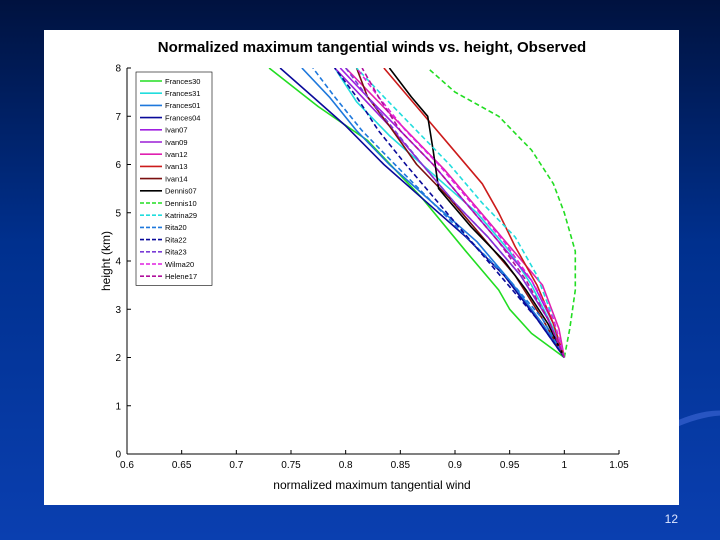 Image resolution: width=720 pixels, height=540 pixels. I want to click on legend-label: Ivan13, so click(176, 166).